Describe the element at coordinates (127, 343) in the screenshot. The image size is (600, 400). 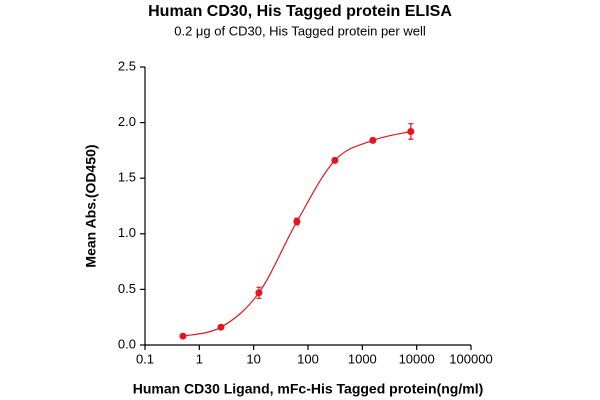
I see `y-tick-label: 0.0` at that location.